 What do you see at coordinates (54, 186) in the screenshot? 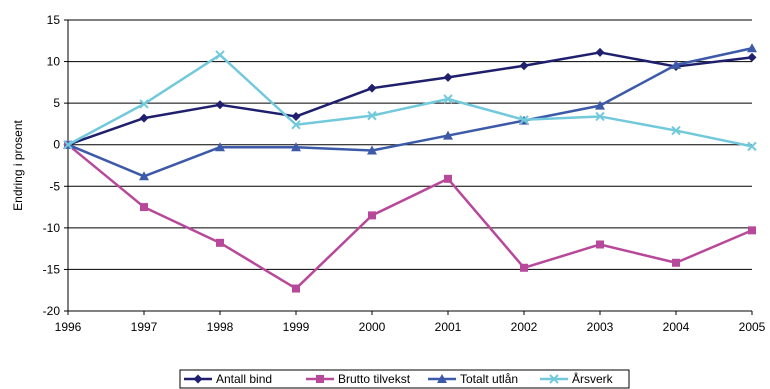
I see `y-tick-label: -5` at bounding box center [54, 186].